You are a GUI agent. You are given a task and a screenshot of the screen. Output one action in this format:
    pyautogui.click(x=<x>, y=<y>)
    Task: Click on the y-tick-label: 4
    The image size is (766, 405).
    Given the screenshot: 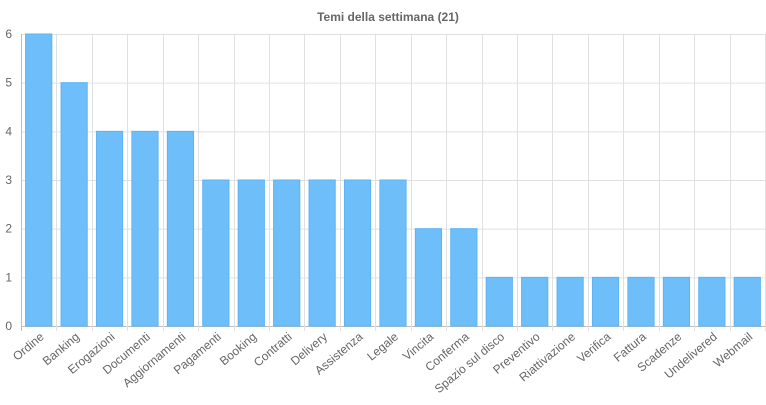 What is the action you would take?
    pyautogui.click(x=8, y=131)
    